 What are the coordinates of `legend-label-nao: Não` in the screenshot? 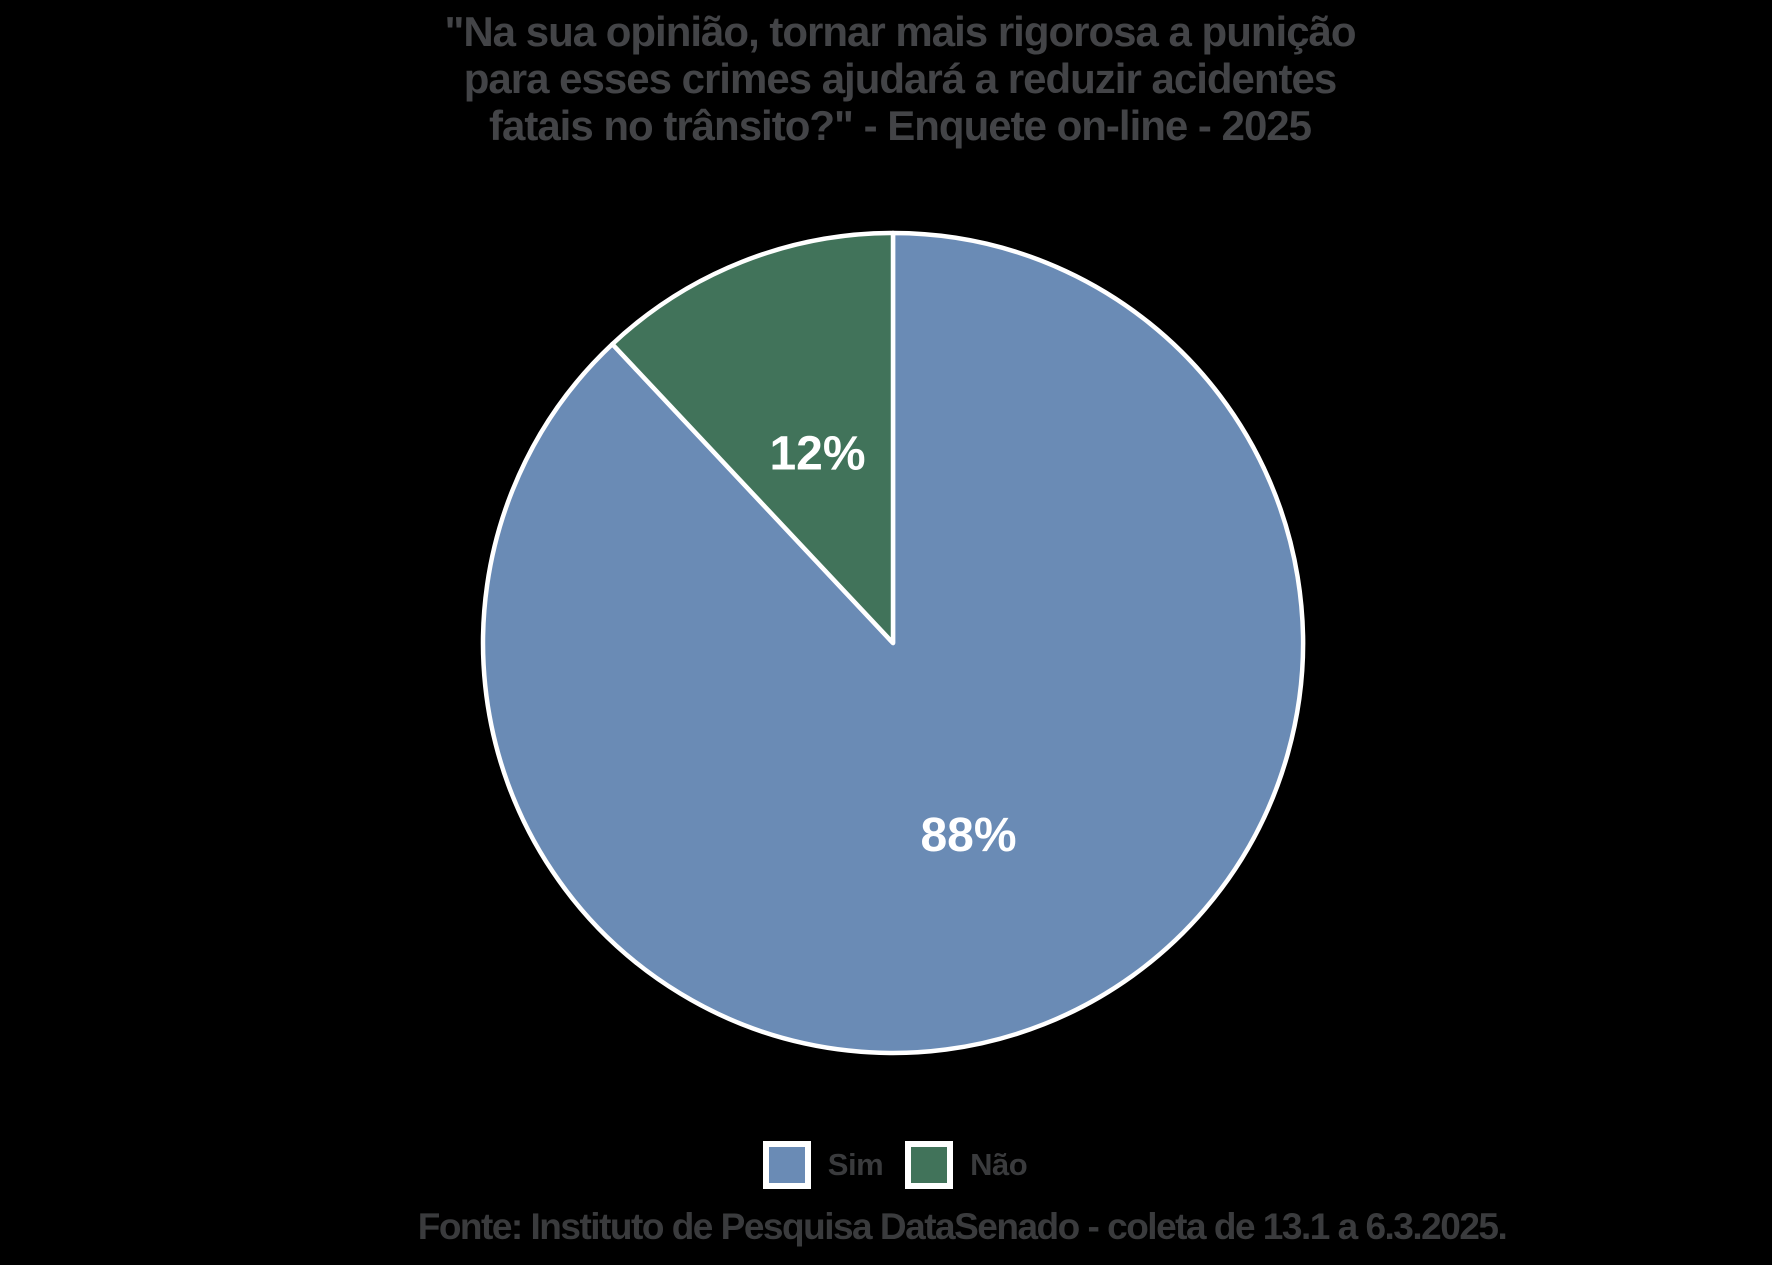 It's located at (999, 1164).